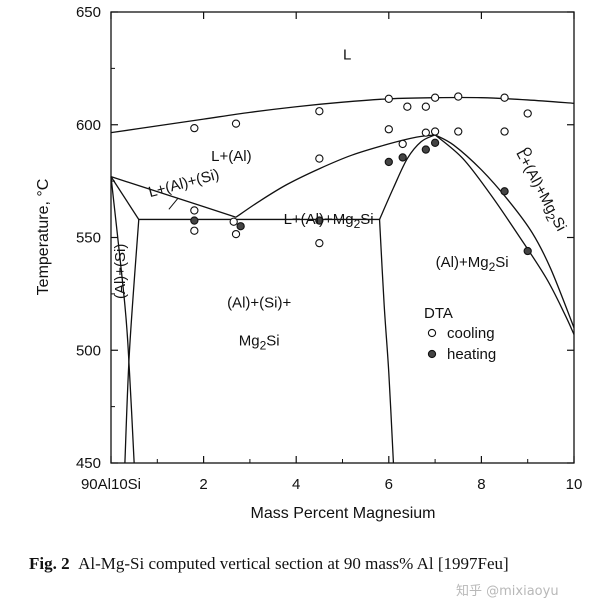 The height and width of the screenshot is (616, 611). What do you see at coordinates (43, 237) in the screenshot?
I see `y-axis-label: Temperature, °C` at bounding box center [43, 237].